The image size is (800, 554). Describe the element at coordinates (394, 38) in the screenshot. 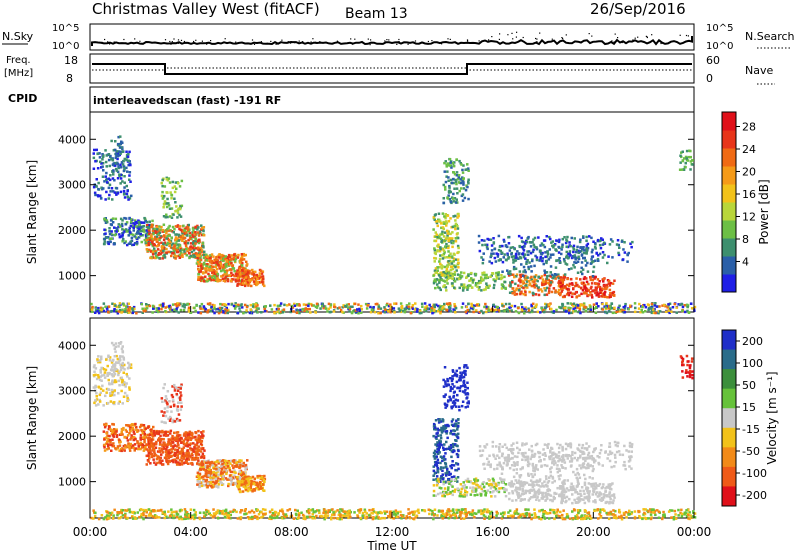

I see `nsearch-series` at that location.